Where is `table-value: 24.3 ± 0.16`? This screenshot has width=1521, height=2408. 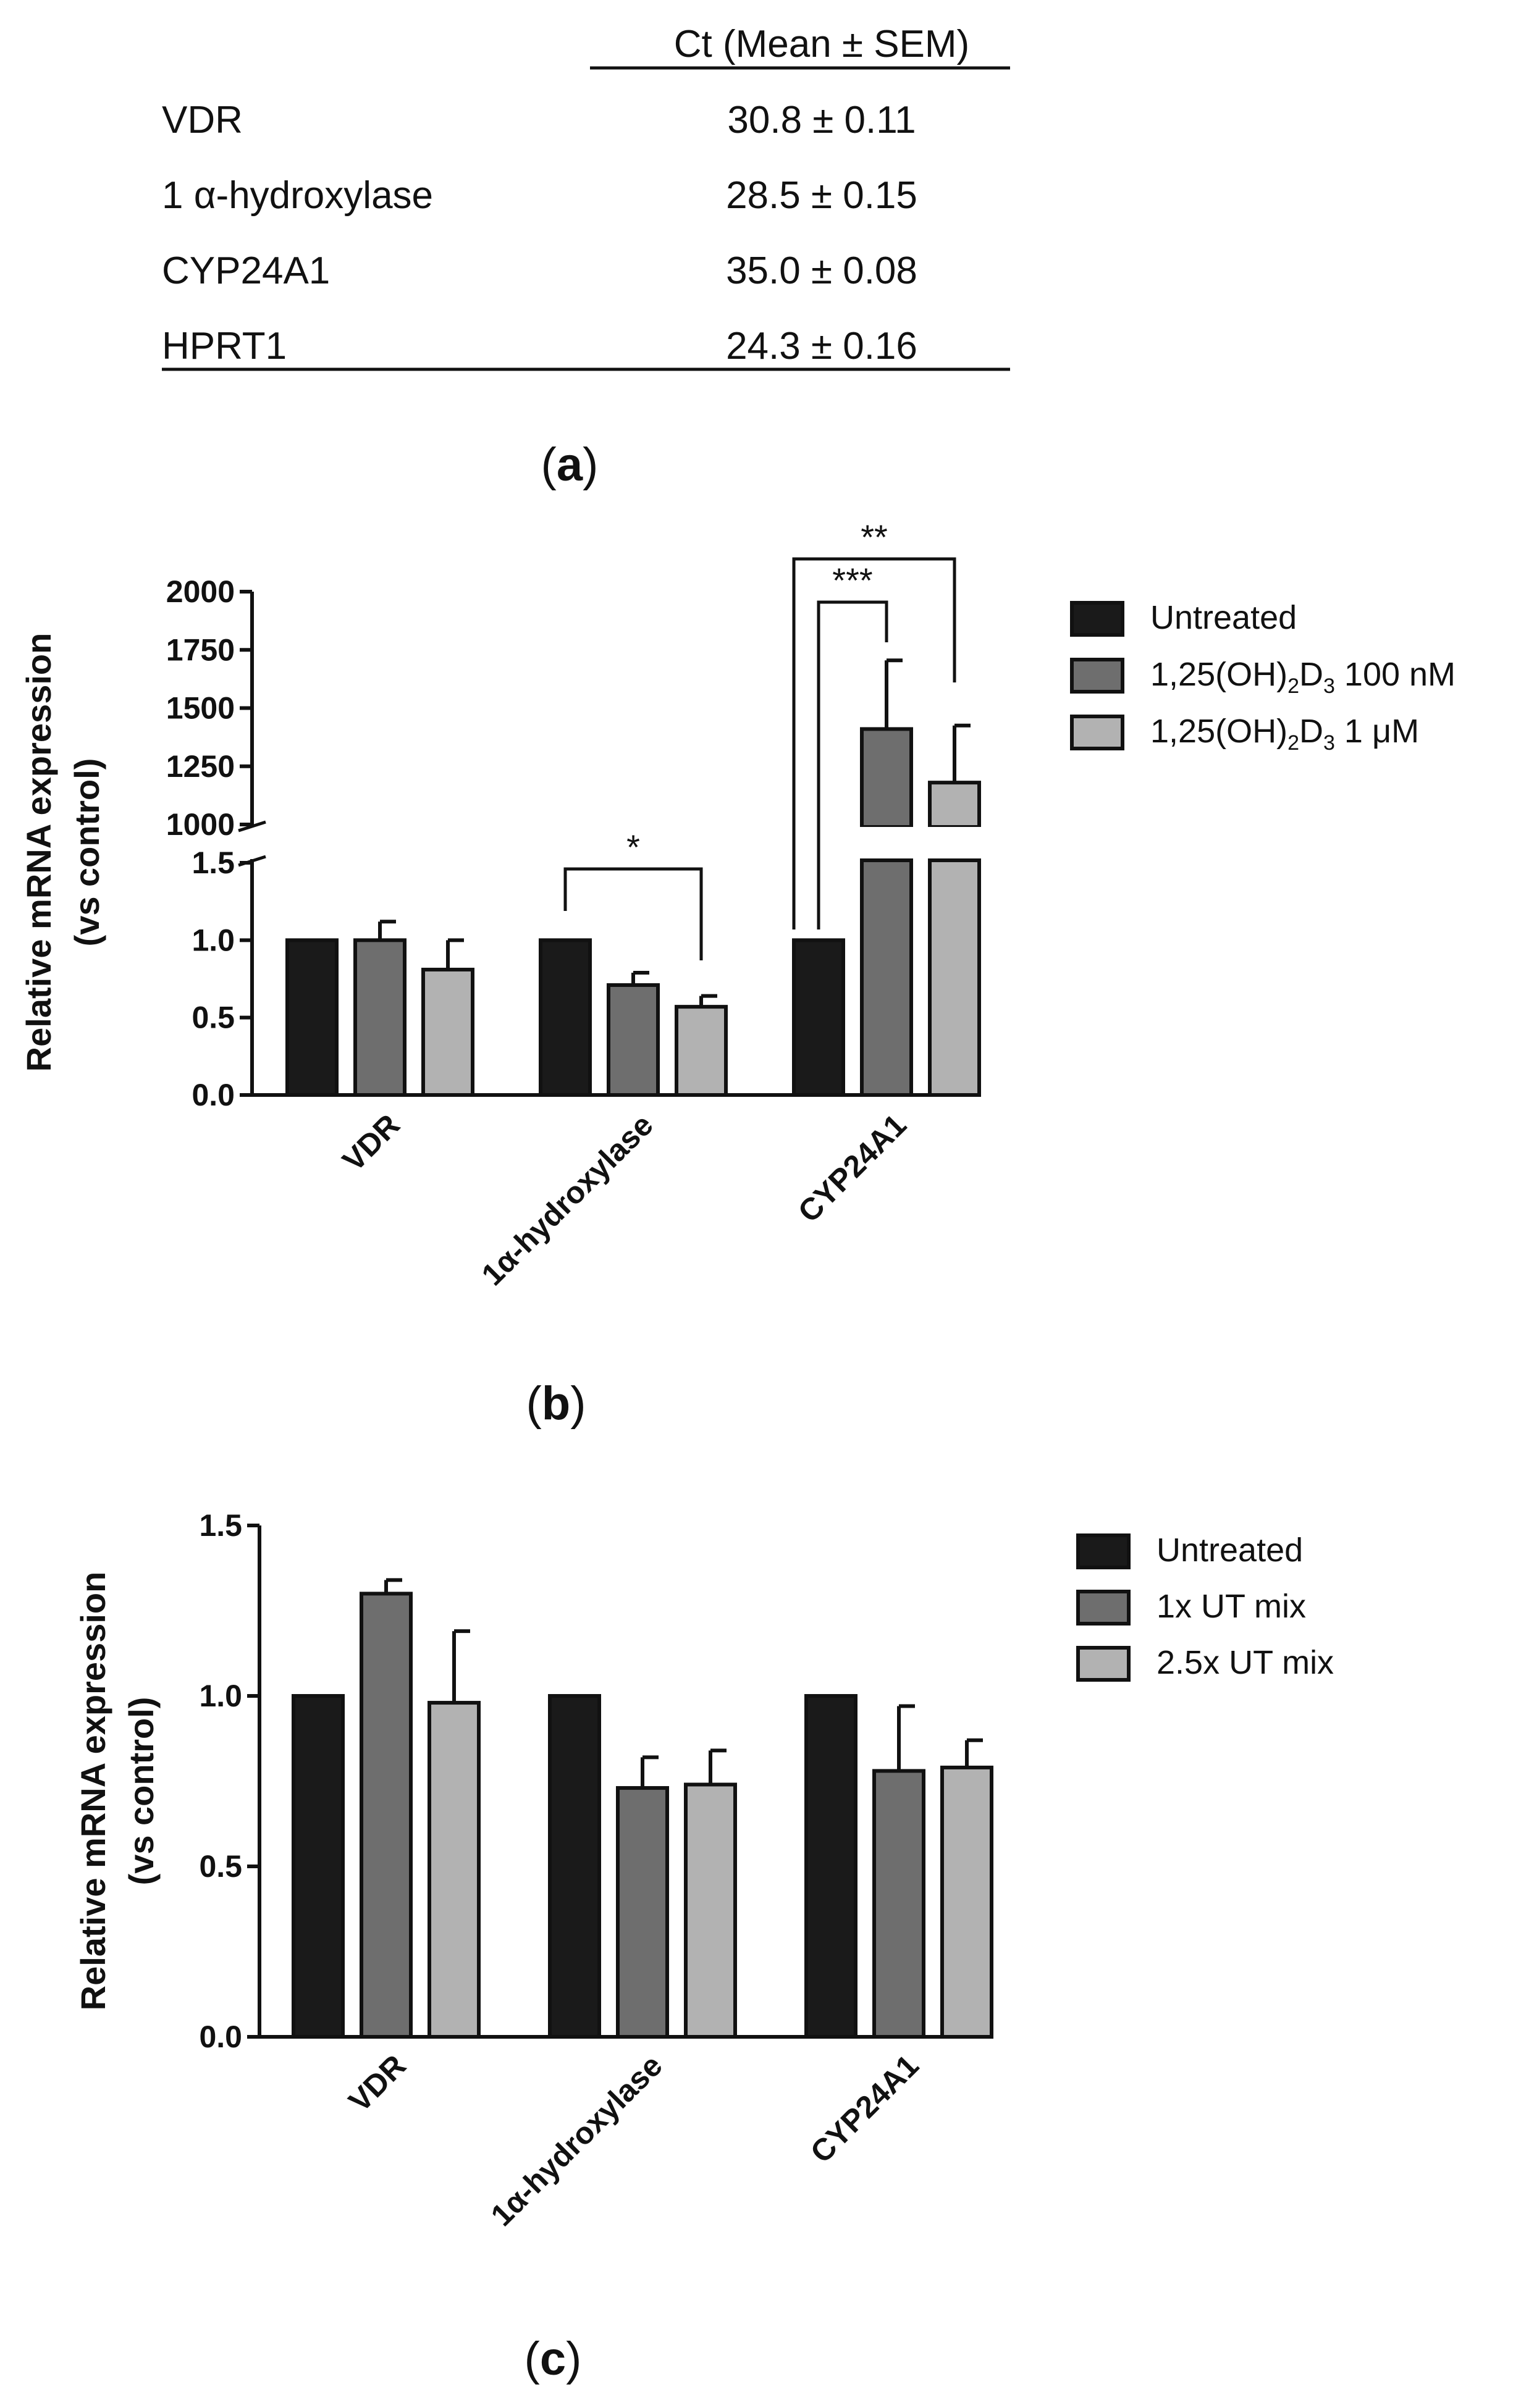 table-value: 24.3 ± 0.16 is located at coordinates (821, 346).